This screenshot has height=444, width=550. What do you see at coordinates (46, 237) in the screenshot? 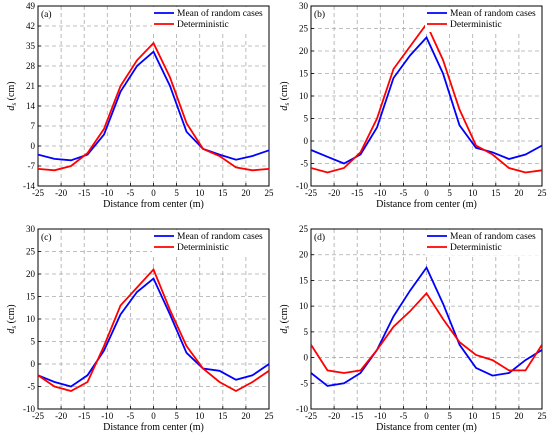
I see `panel-label: (c)` at bounding box center [46, 237].